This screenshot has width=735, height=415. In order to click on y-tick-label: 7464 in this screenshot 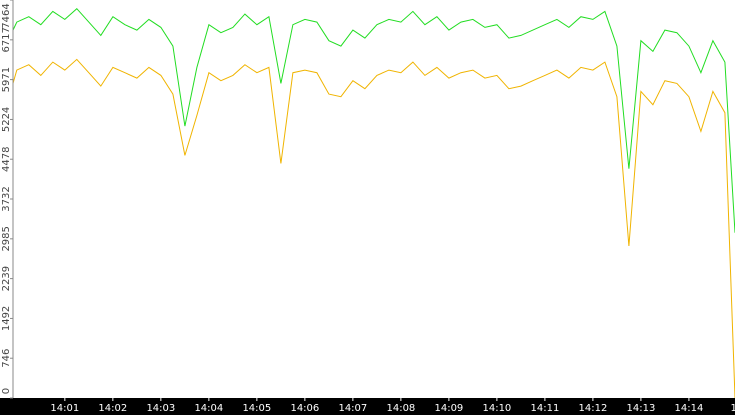, I will do `click(6, 15)`.